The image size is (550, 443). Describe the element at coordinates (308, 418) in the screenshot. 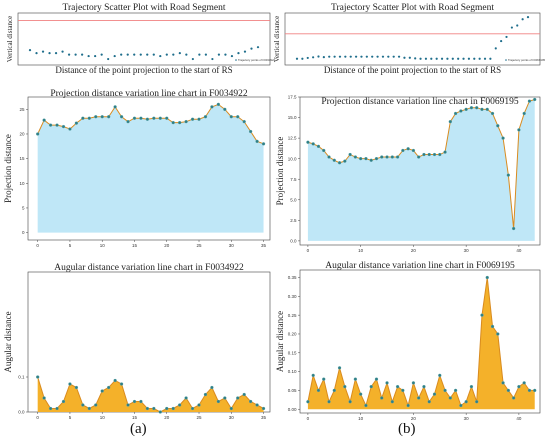

I see `x-tick-label: 0` at that location.